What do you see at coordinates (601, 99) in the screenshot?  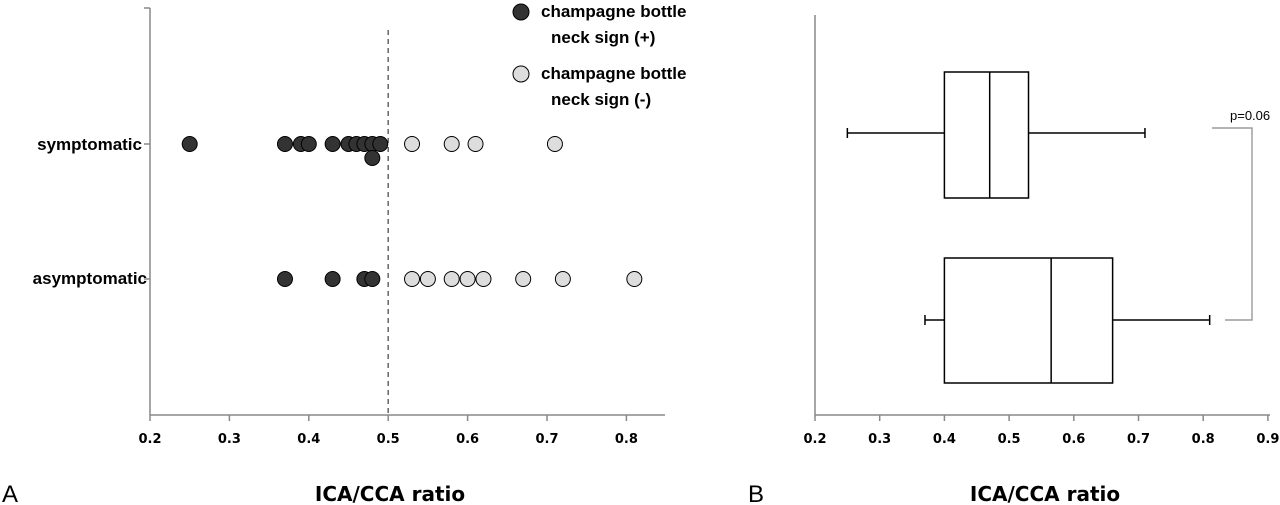 I see `legend-label-negative-line2: neck sign (-)` at bounding box center [601, 99].